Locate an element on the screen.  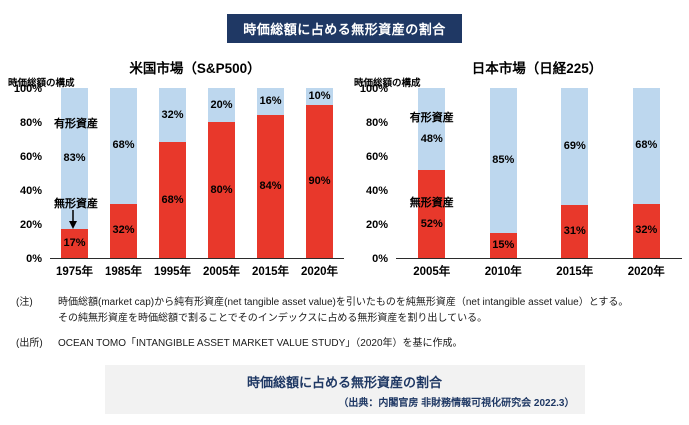
bar-column-2005年: 有形資産 48% 無形資産 52% is located at coordinates (432, 173).